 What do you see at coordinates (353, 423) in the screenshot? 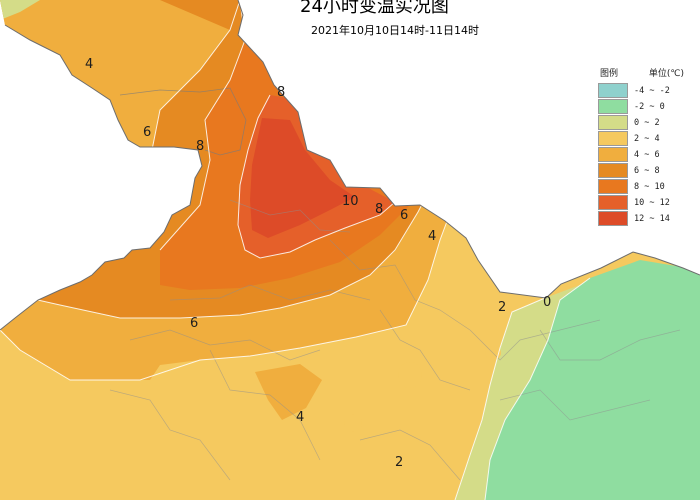
I see `pocket-2-4-b` at bounding box center [353, 423].